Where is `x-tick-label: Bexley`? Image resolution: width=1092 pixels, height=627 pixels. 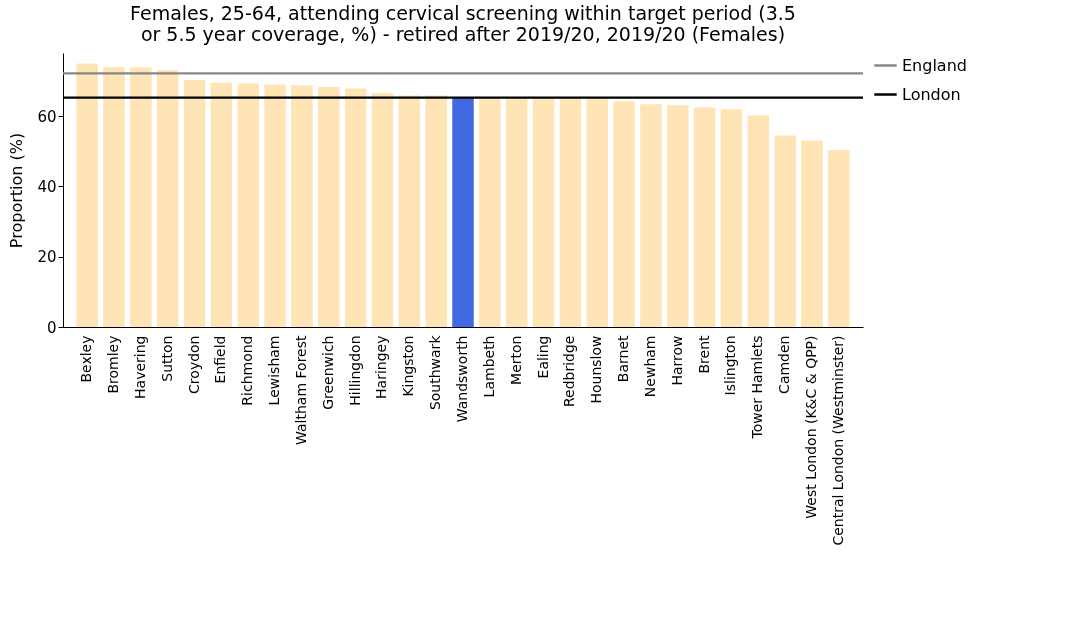
x-tick-label: Bexley is located at coordinates (86, 359).